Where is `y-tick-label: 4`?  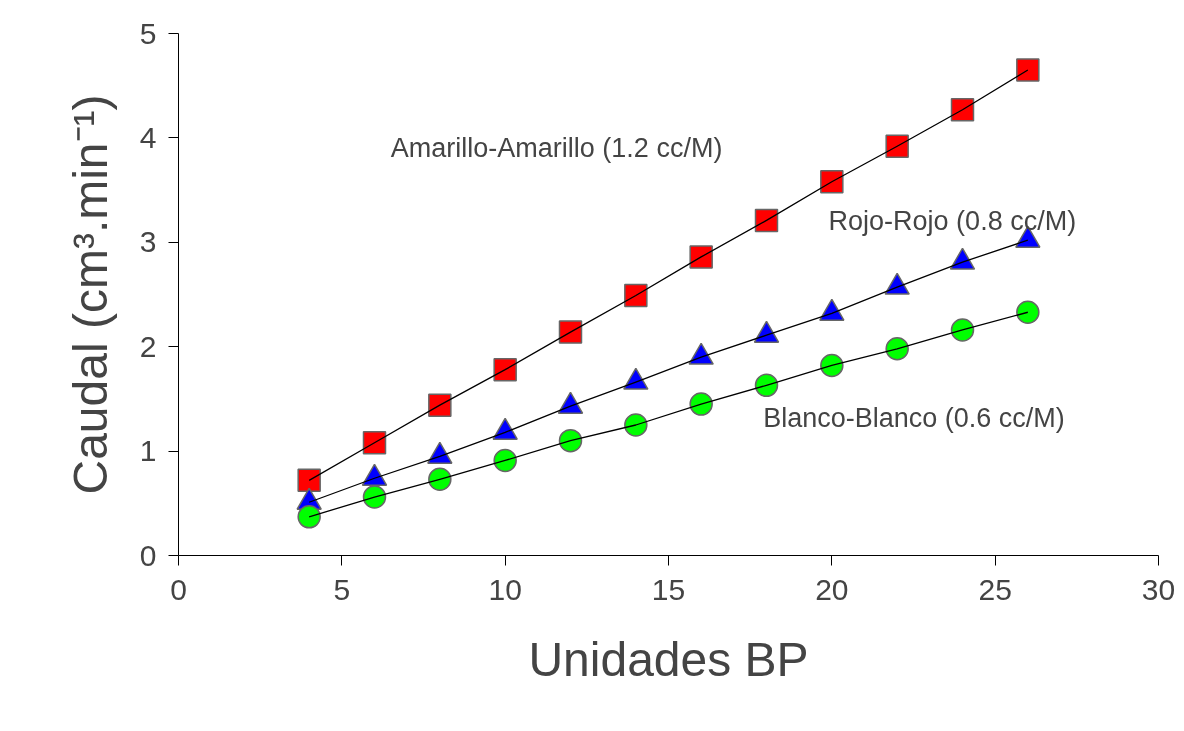
y-tick-label: 4 is located at coordinates (148, 137).